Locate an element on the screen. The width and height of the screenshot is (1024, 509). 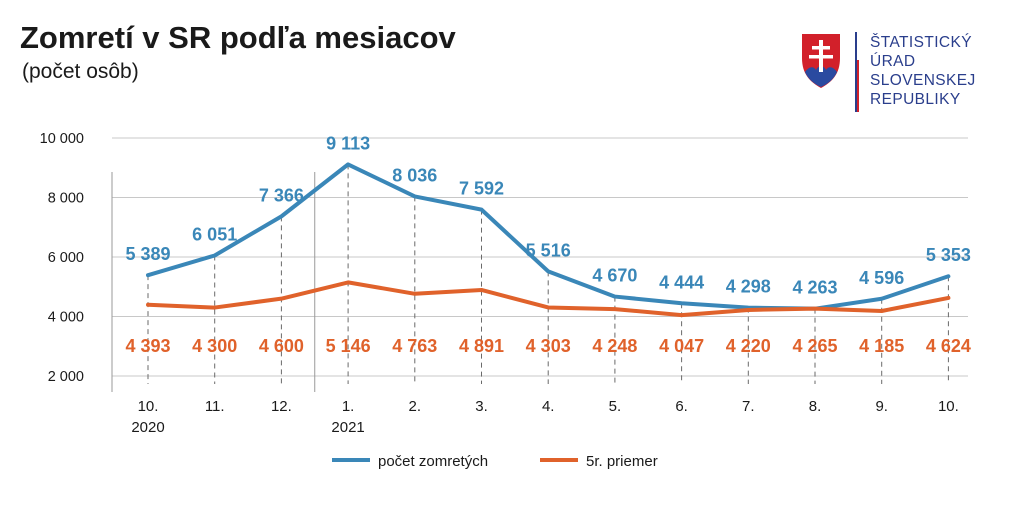
logo-line: REPUBLIKY is located at coordinates (915, 99).